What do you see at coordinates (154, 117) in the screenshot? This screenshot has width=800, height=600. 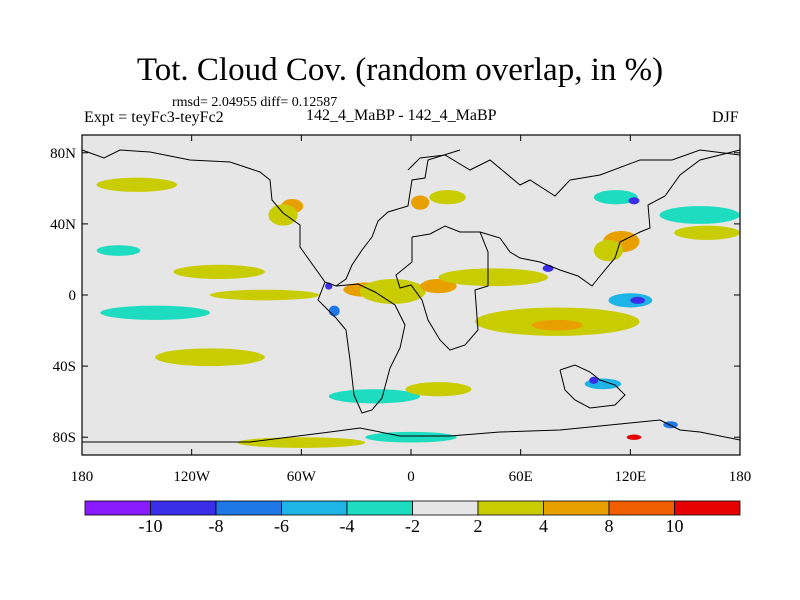 I see `experiment-label: Expt = teyFc3-teyFc2` at bounding box center [154, 117].